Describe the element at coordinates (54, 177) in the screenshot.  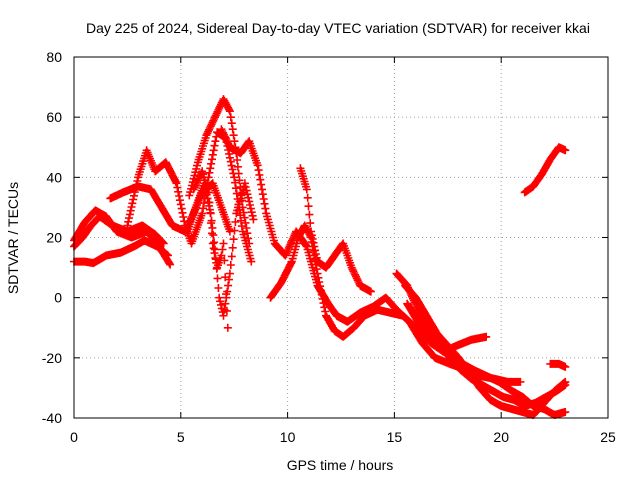
I see `y-tick-label: 40` at that location.